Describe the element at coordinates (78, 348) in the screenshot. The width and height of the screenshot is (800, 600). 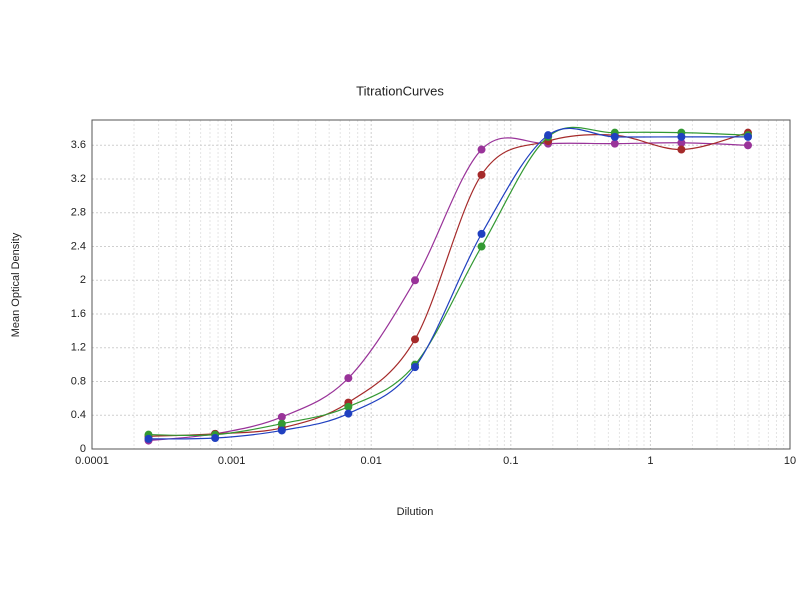
I see `y-tick-label: 1.2` at that location.